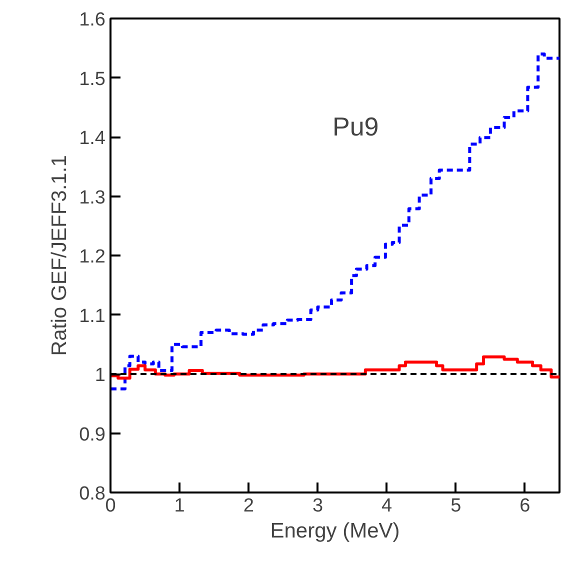 This screenshot has height=562, width=573. I want to click on x-axis-title: Energy (MeV), so click(335, 531).